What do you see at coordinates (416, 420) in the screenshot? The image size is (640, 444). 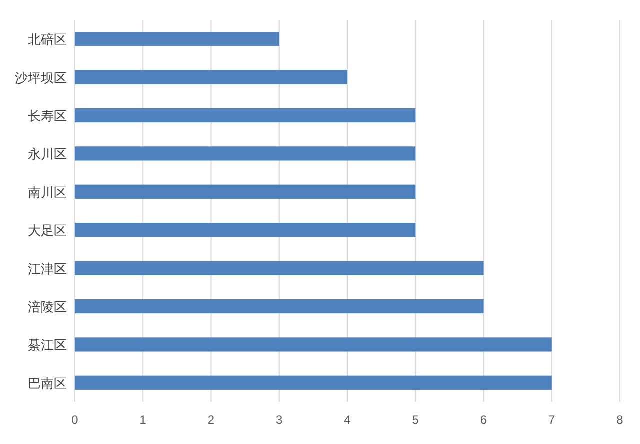 I see `x-tick-label: 5` at bounding box center [416, 420].